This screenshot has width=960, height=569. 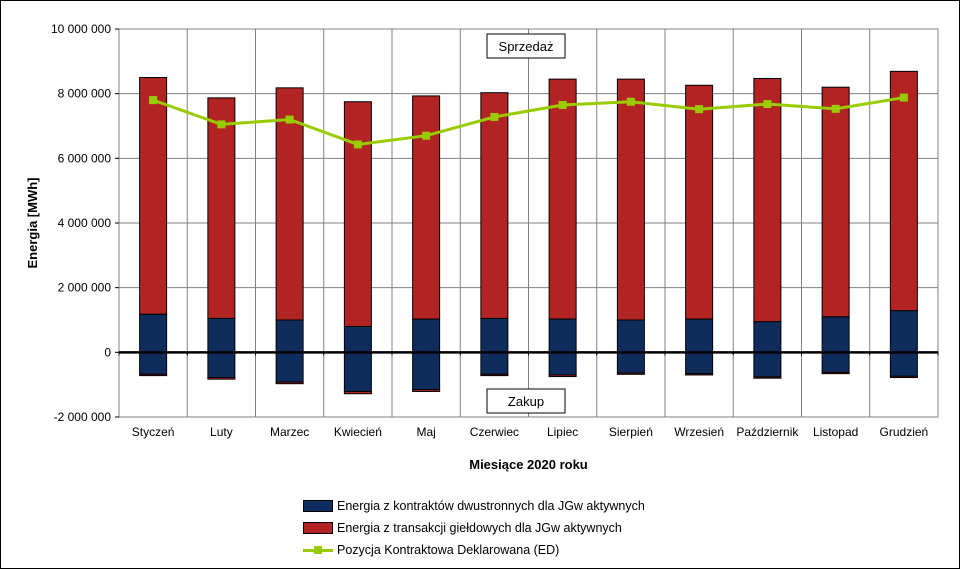 What do you see at coordinates (835, 432) in the screenshot?
I see `x-tick-label: Listopad` at bounding box center [835, 432].